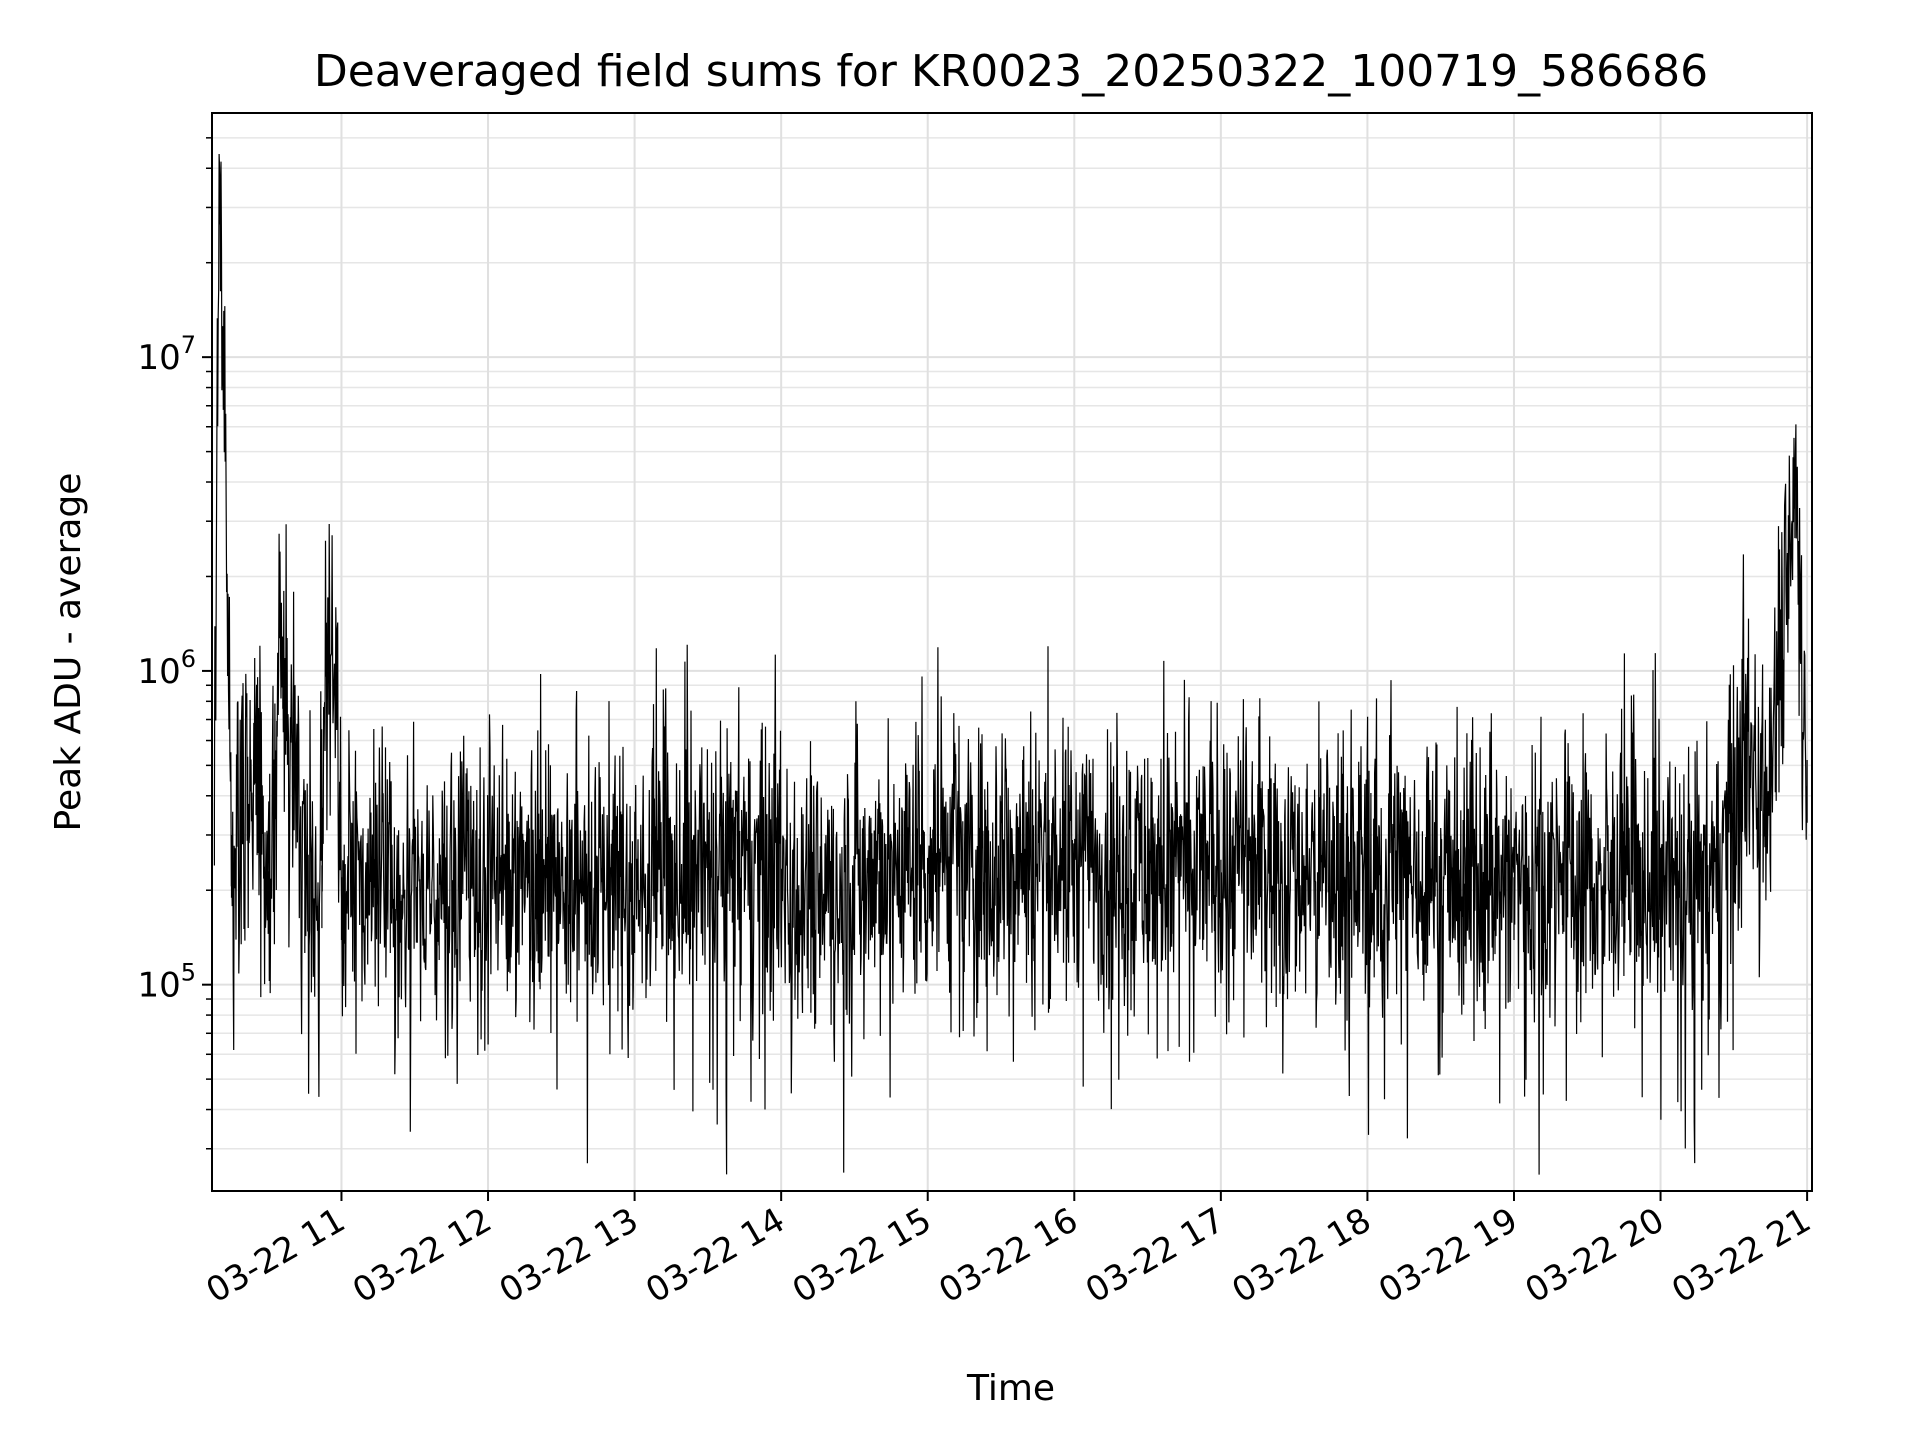 The width and height of the screenshot is (1920, 1440). Describe the element at coordinates (174, 643) in the screenshot. I see `y-axis: 10⁵ 10⁶ 10⁷` at that location.